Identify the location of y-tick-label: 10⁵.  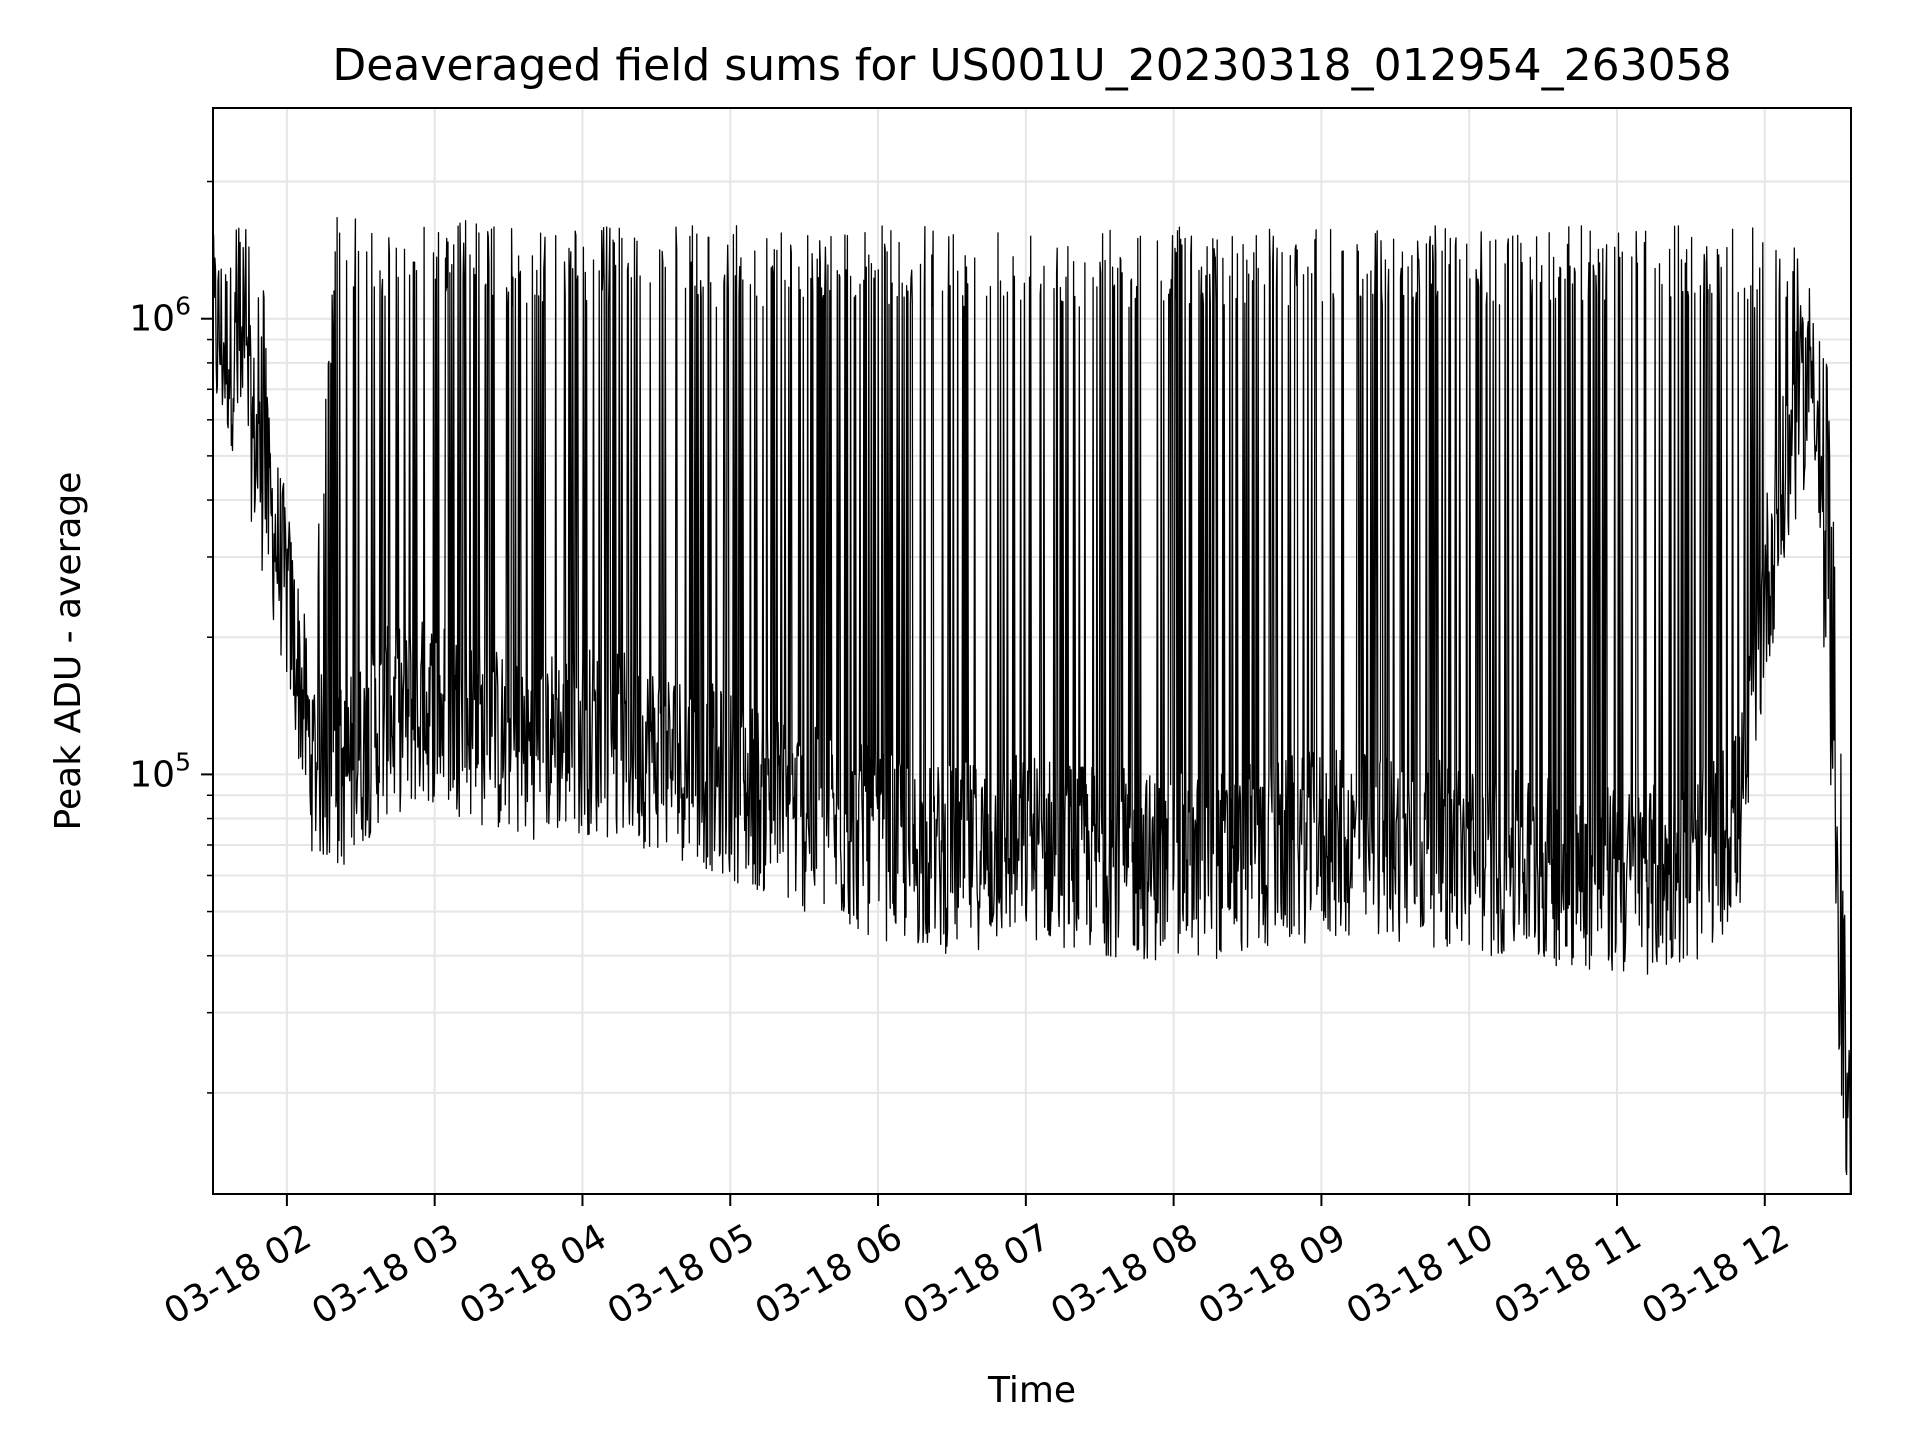
(160, 771).